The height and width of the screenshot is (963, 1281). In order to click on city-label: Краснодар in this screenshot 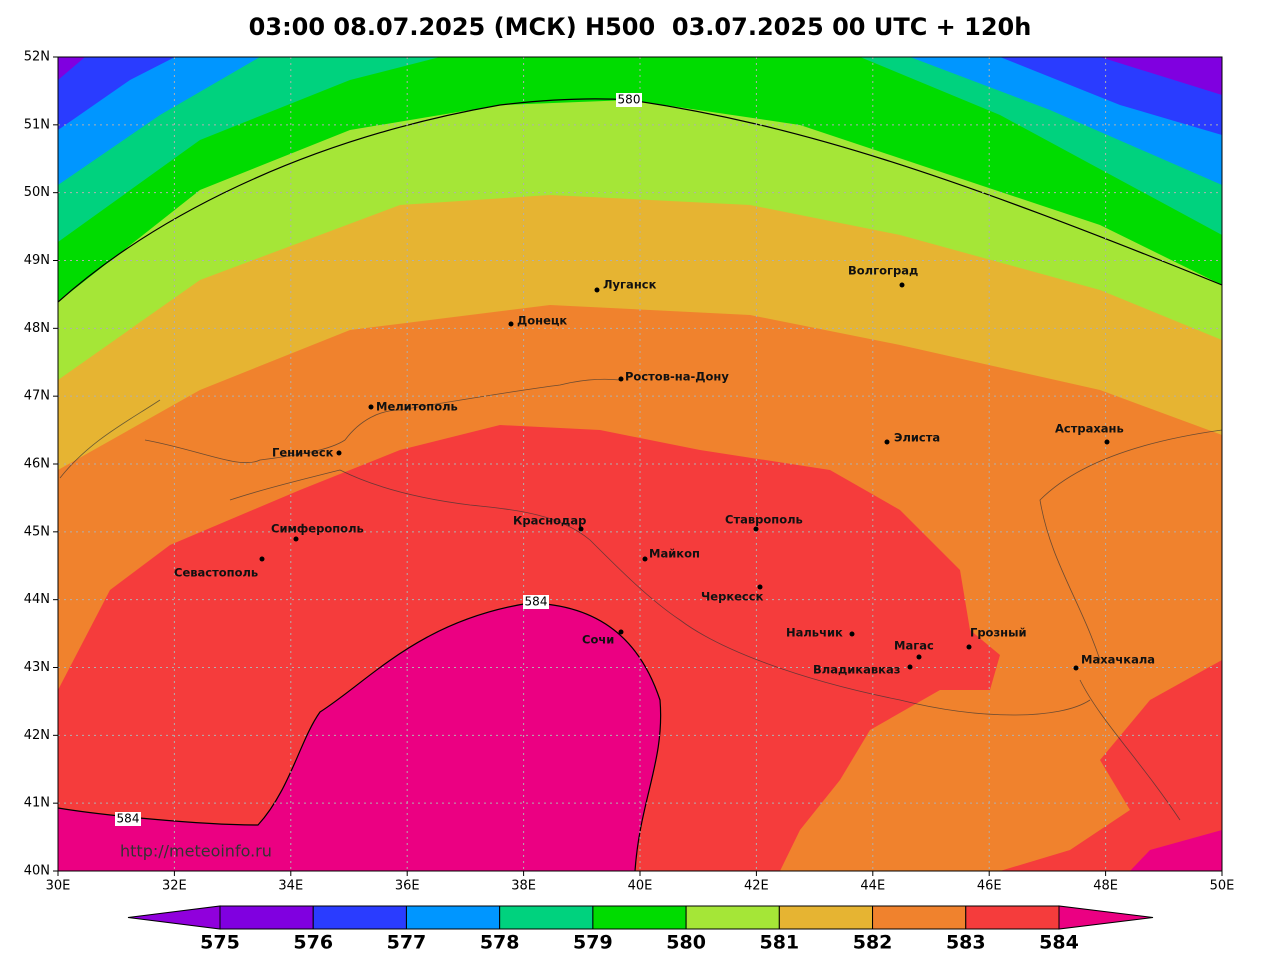, I will do `click(549, 521)`.